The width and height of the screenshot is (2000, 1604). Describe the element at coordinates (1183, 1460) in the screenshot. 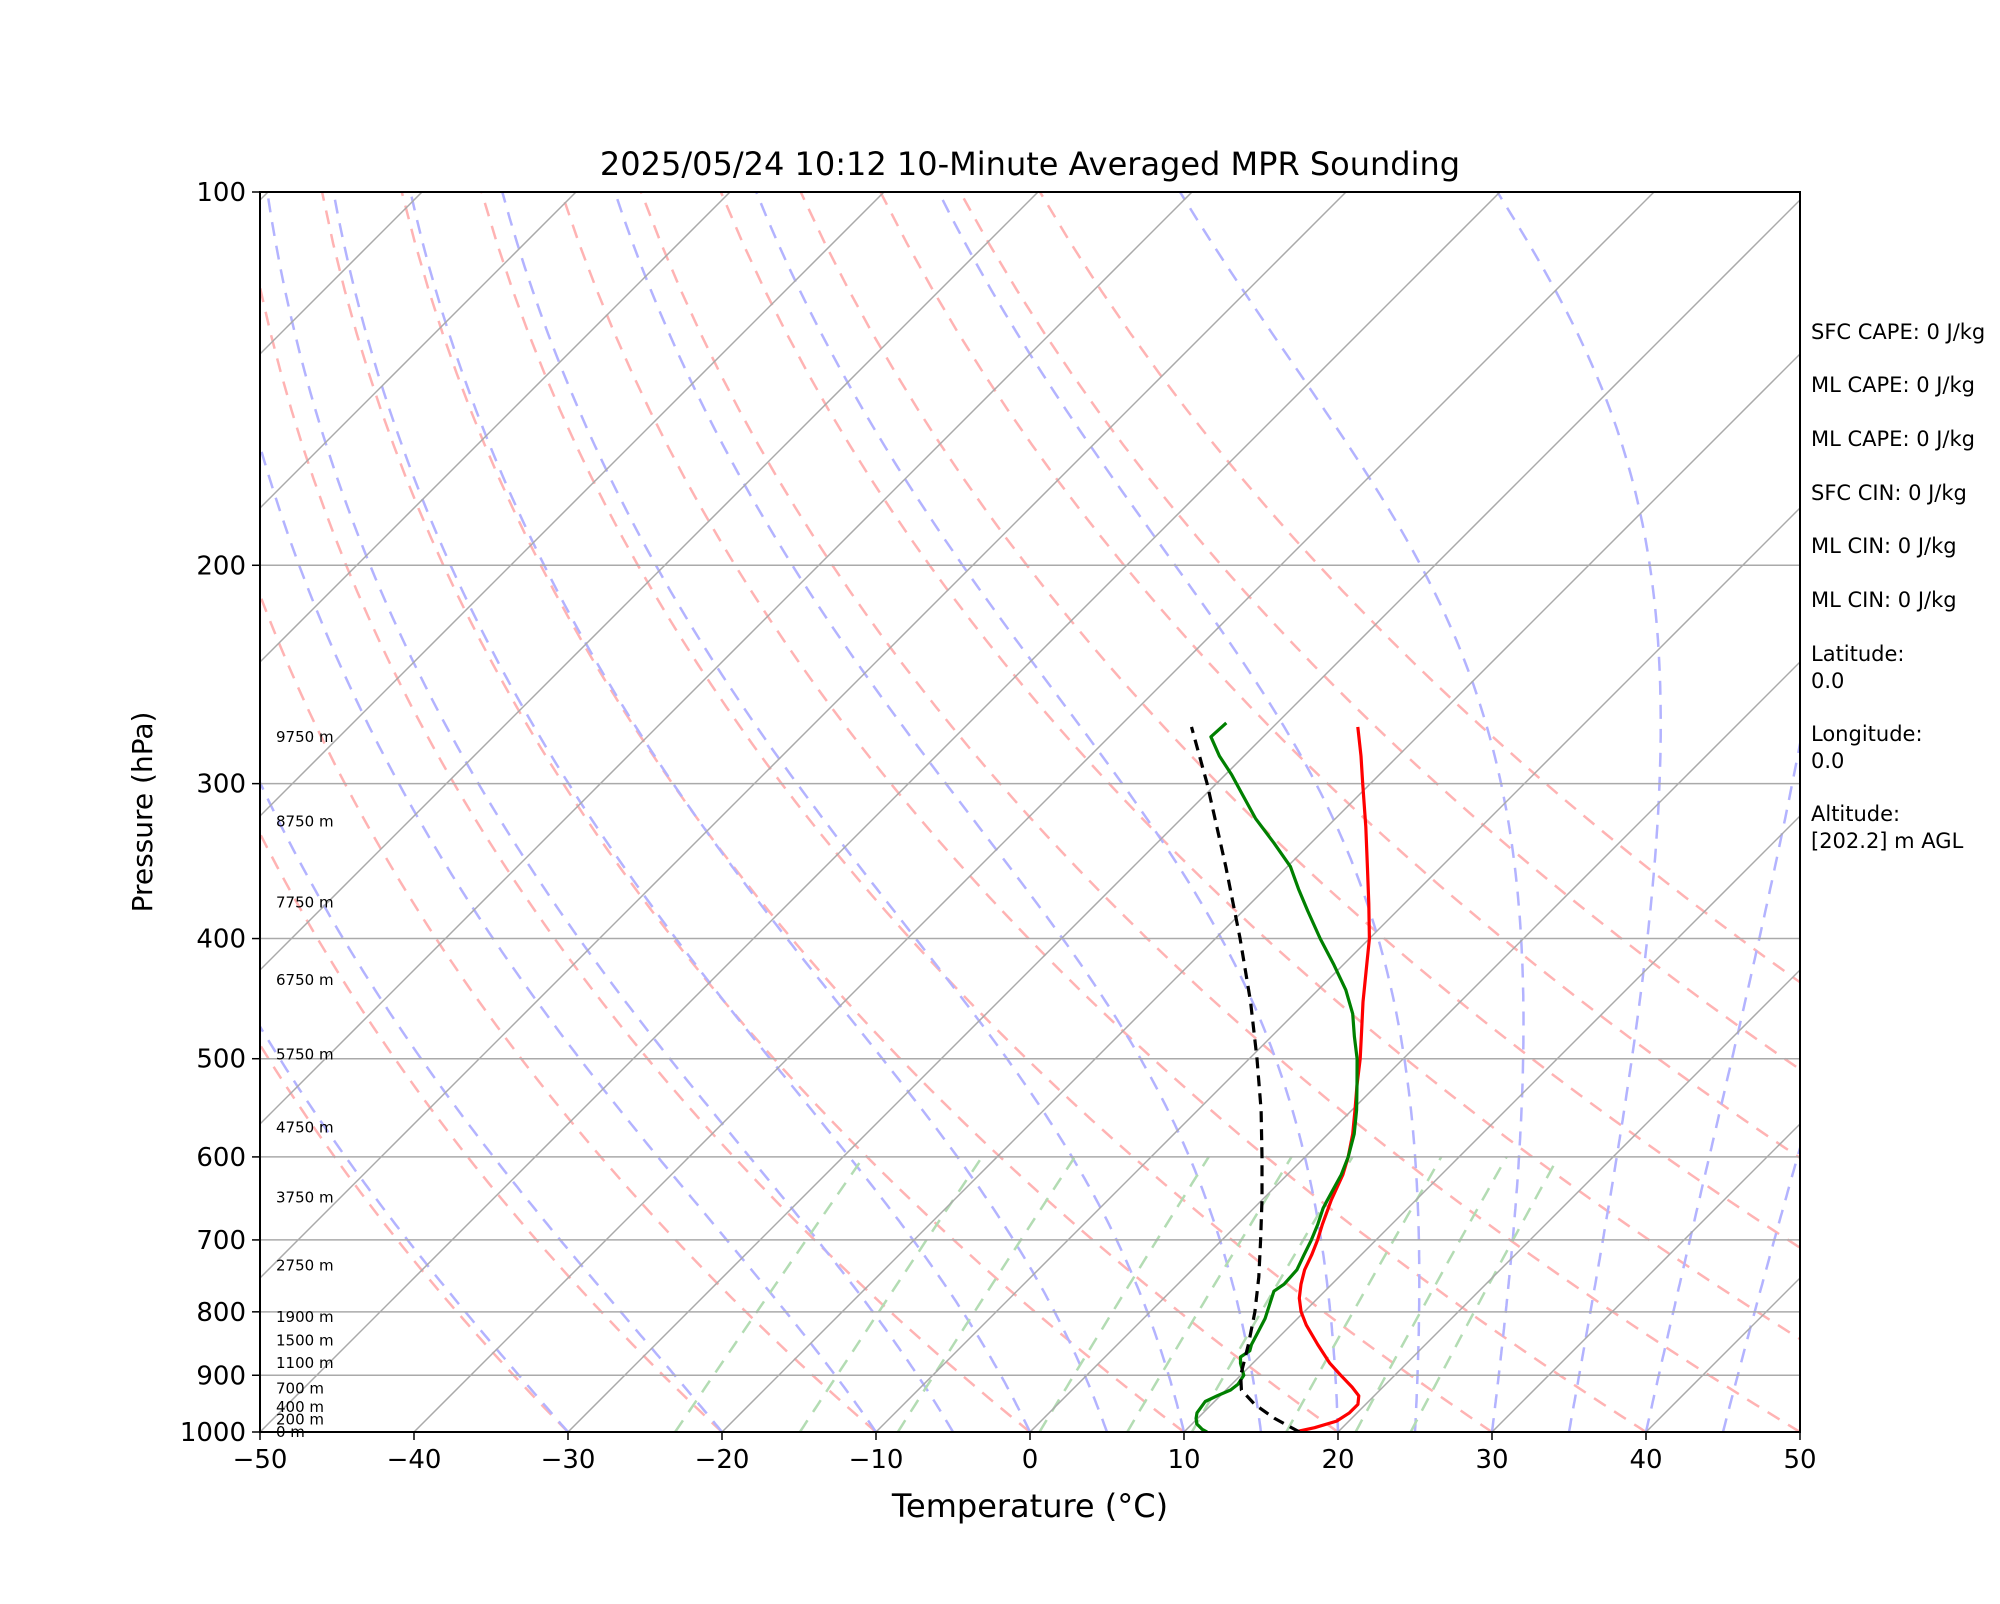

I see `x-tick-label: 10` at that location.